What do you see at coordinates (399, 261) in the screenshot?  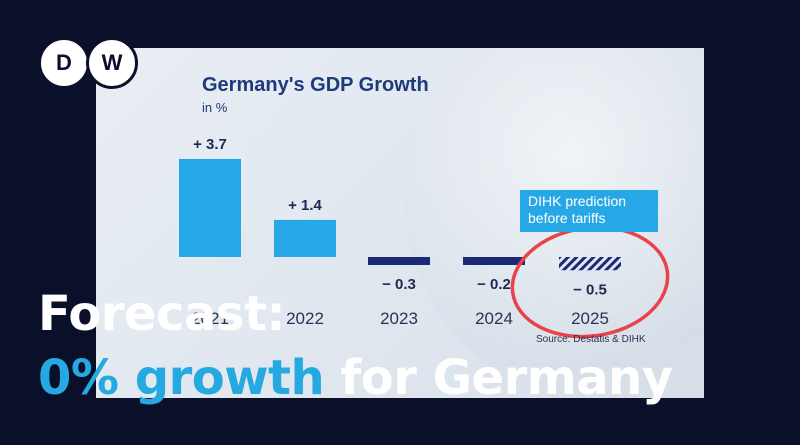 I see `bar-2023` at bounding box center [399, 261].